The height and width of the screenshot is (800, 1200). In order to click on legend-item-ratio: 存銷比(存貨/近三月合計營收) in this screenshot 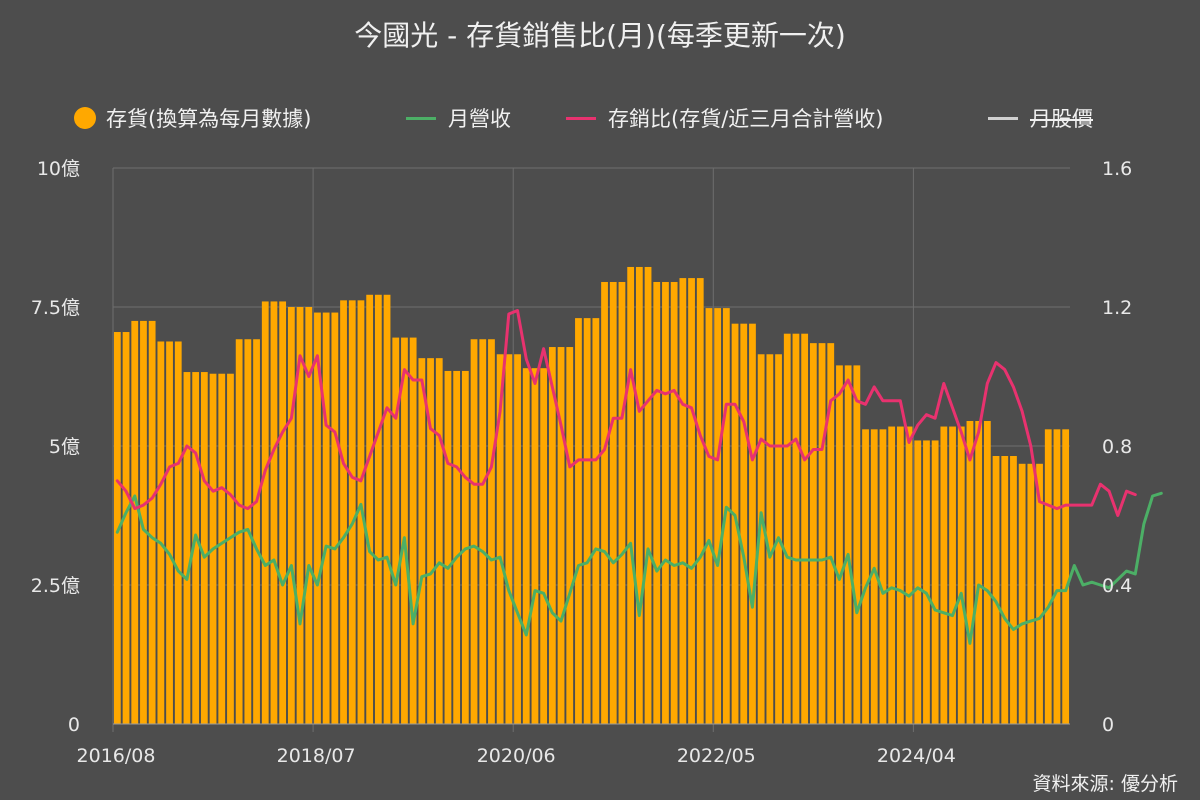, I will do `click(724, 118)`.